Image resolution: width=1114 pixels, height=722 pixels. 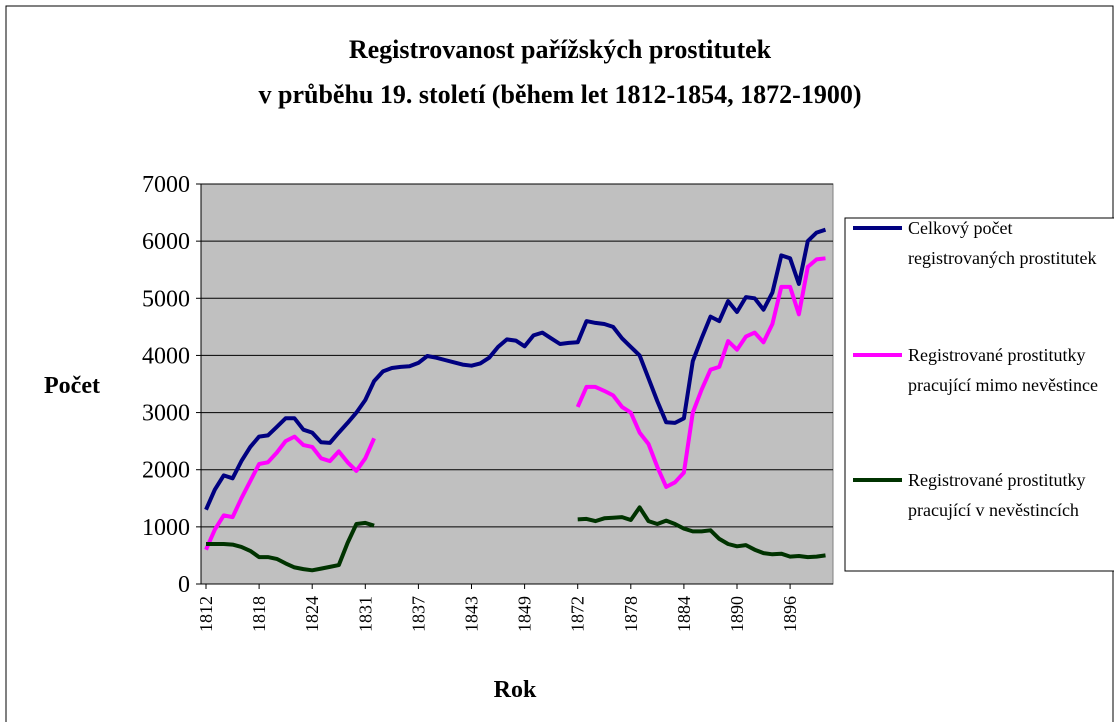 I want to click on legend-label-line: pracující v nevěstincích, so click(x=993, y=510).